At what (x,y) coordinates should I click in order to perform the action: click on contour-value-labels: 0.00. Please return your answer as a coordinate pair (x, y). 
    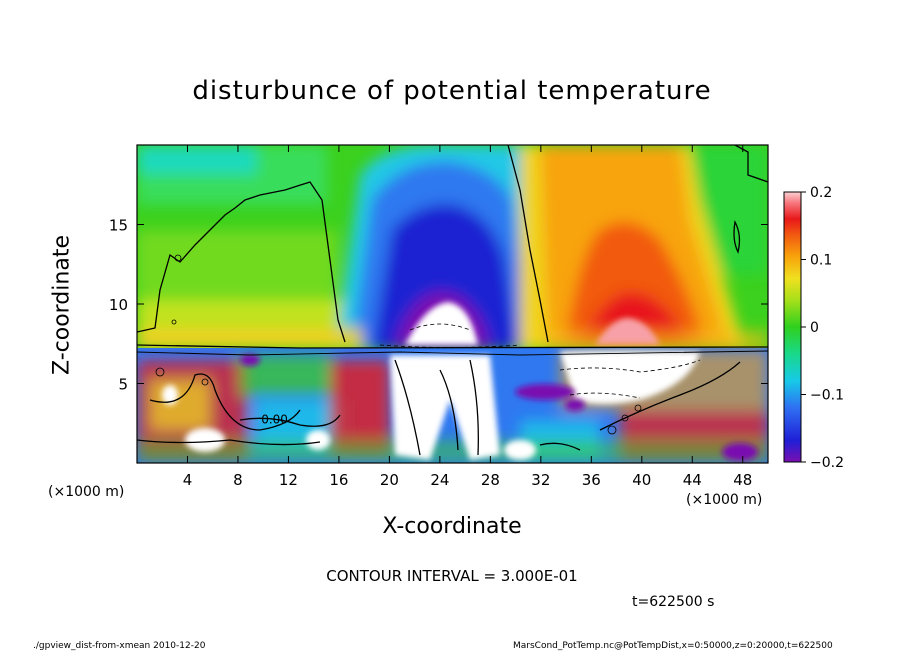
    Looking at the image, I should click on (274, 419).